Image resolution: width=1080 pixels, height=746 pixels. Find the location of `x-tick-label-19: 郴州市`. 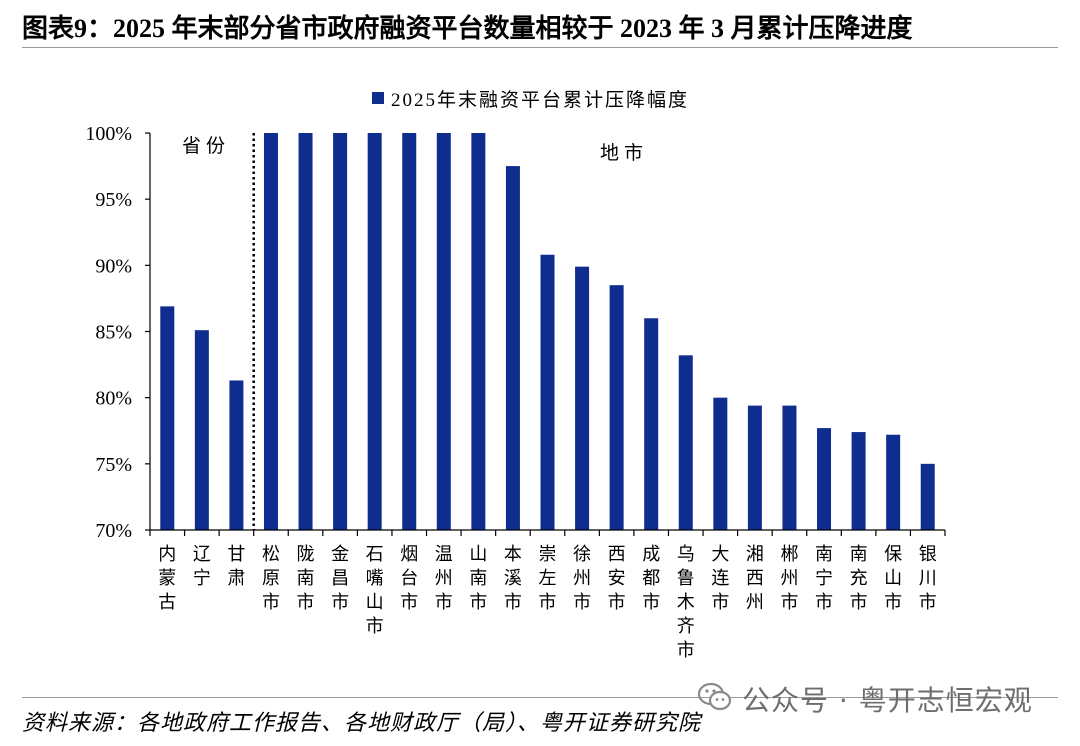

x-tick-label-19: 郴州市 is located at coordinates (789, 578).